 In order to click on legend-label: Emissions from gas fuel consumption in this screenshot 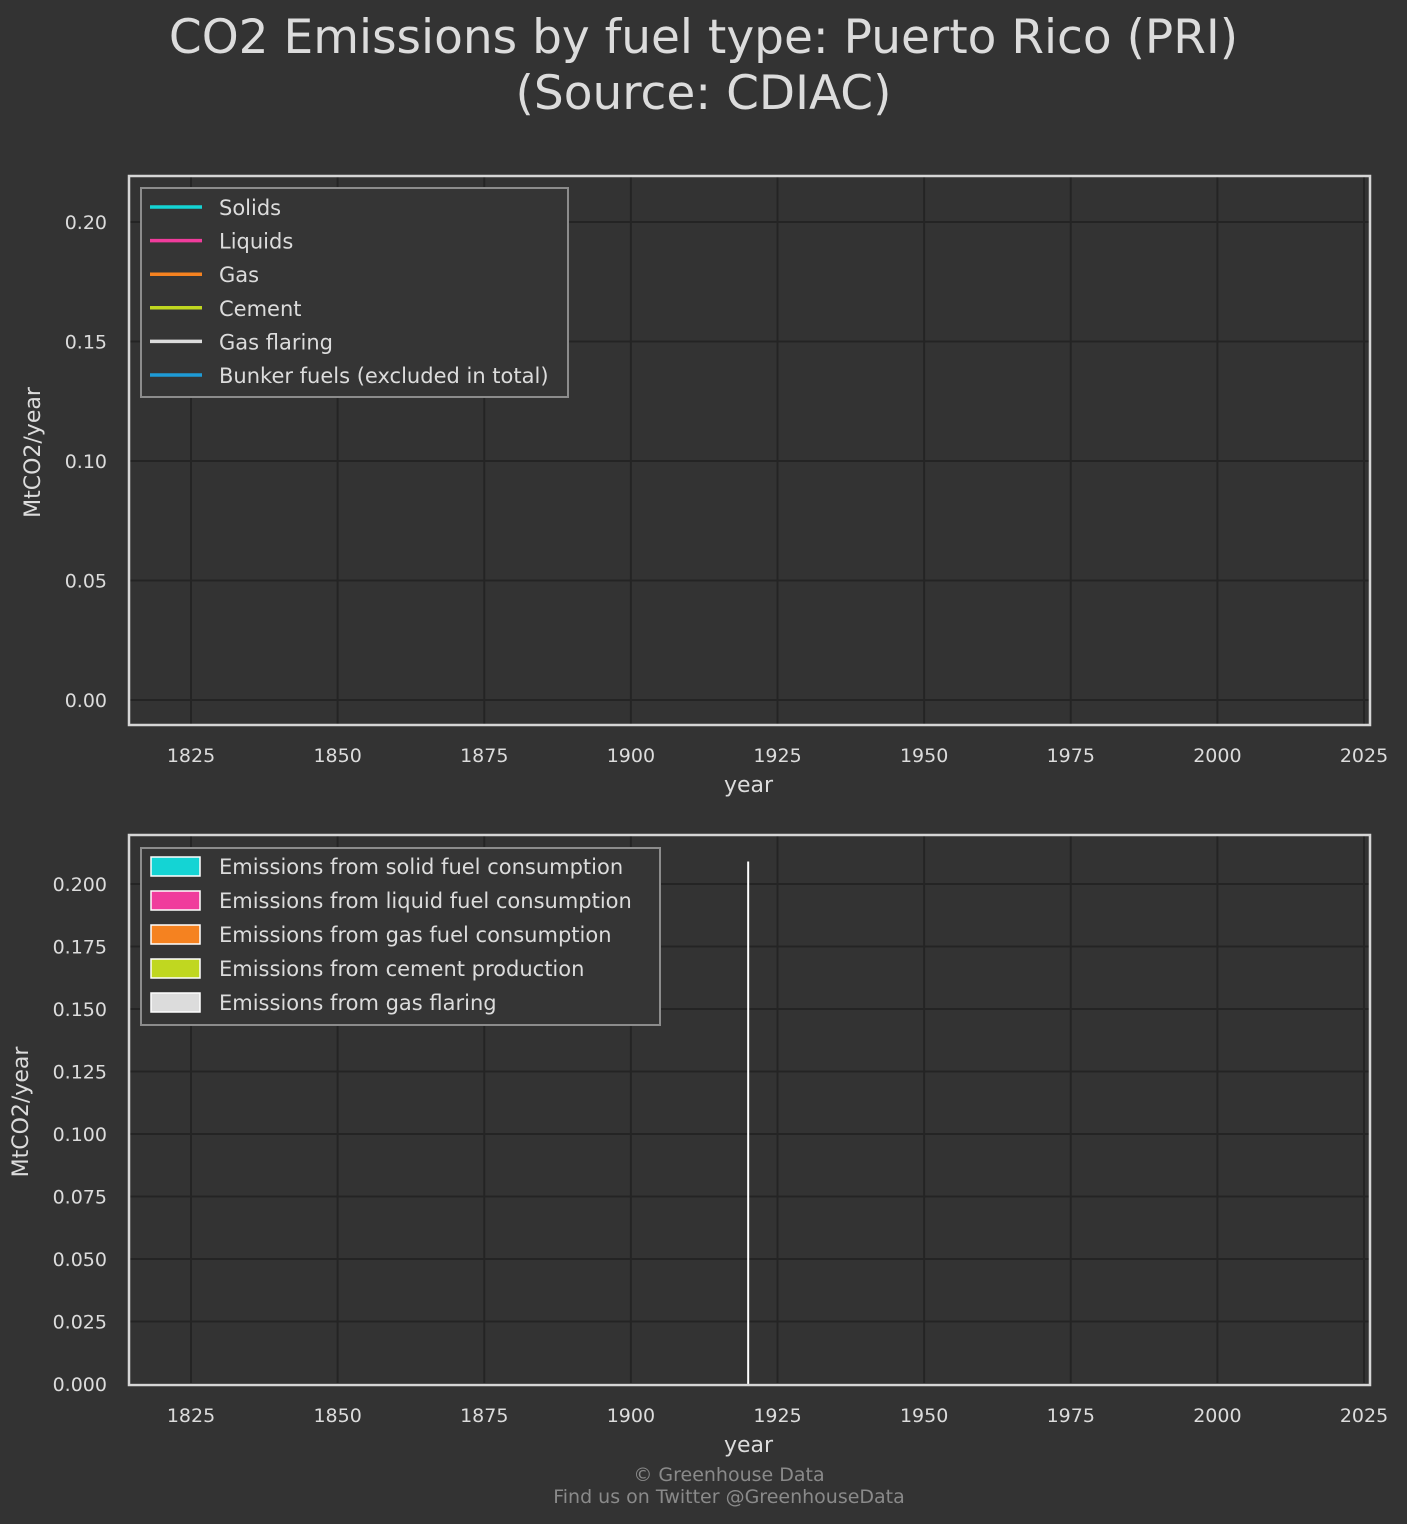, I will do `click(415, 935)`.